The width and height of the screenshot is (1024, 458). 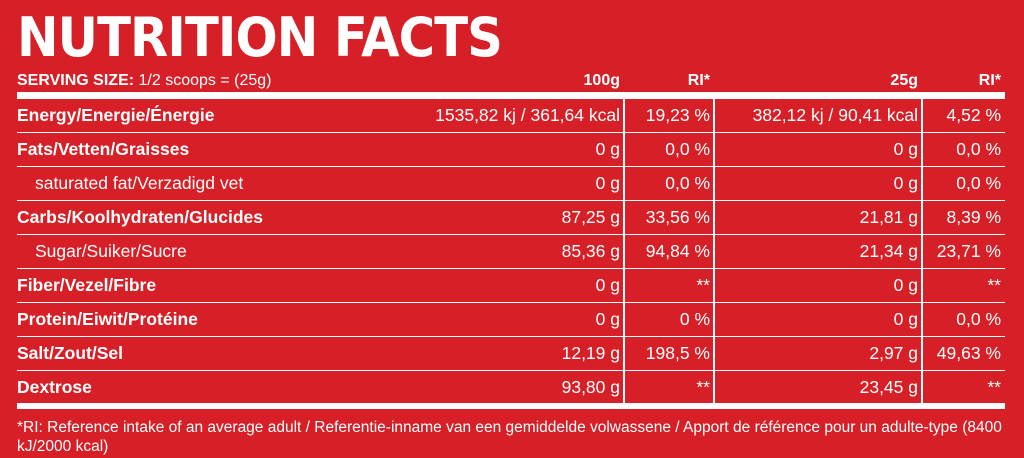 What do you see at coordinates (973, 115) in the screenshot?
I see `ri-per-serving: 4,52 %` at bounding box center [973, 115].